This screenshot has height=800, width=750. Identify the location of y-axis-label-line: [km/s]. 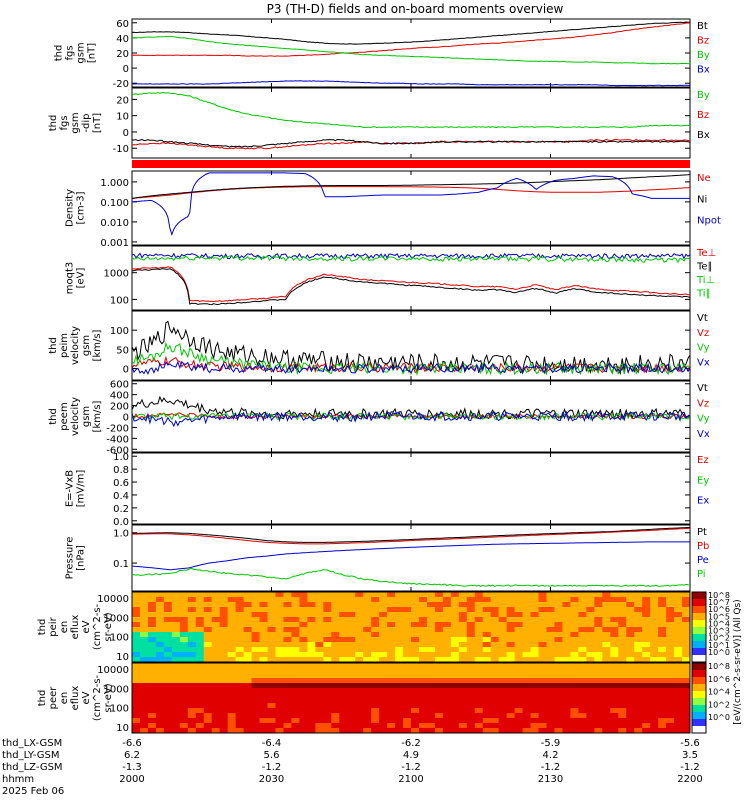
(97, 416).